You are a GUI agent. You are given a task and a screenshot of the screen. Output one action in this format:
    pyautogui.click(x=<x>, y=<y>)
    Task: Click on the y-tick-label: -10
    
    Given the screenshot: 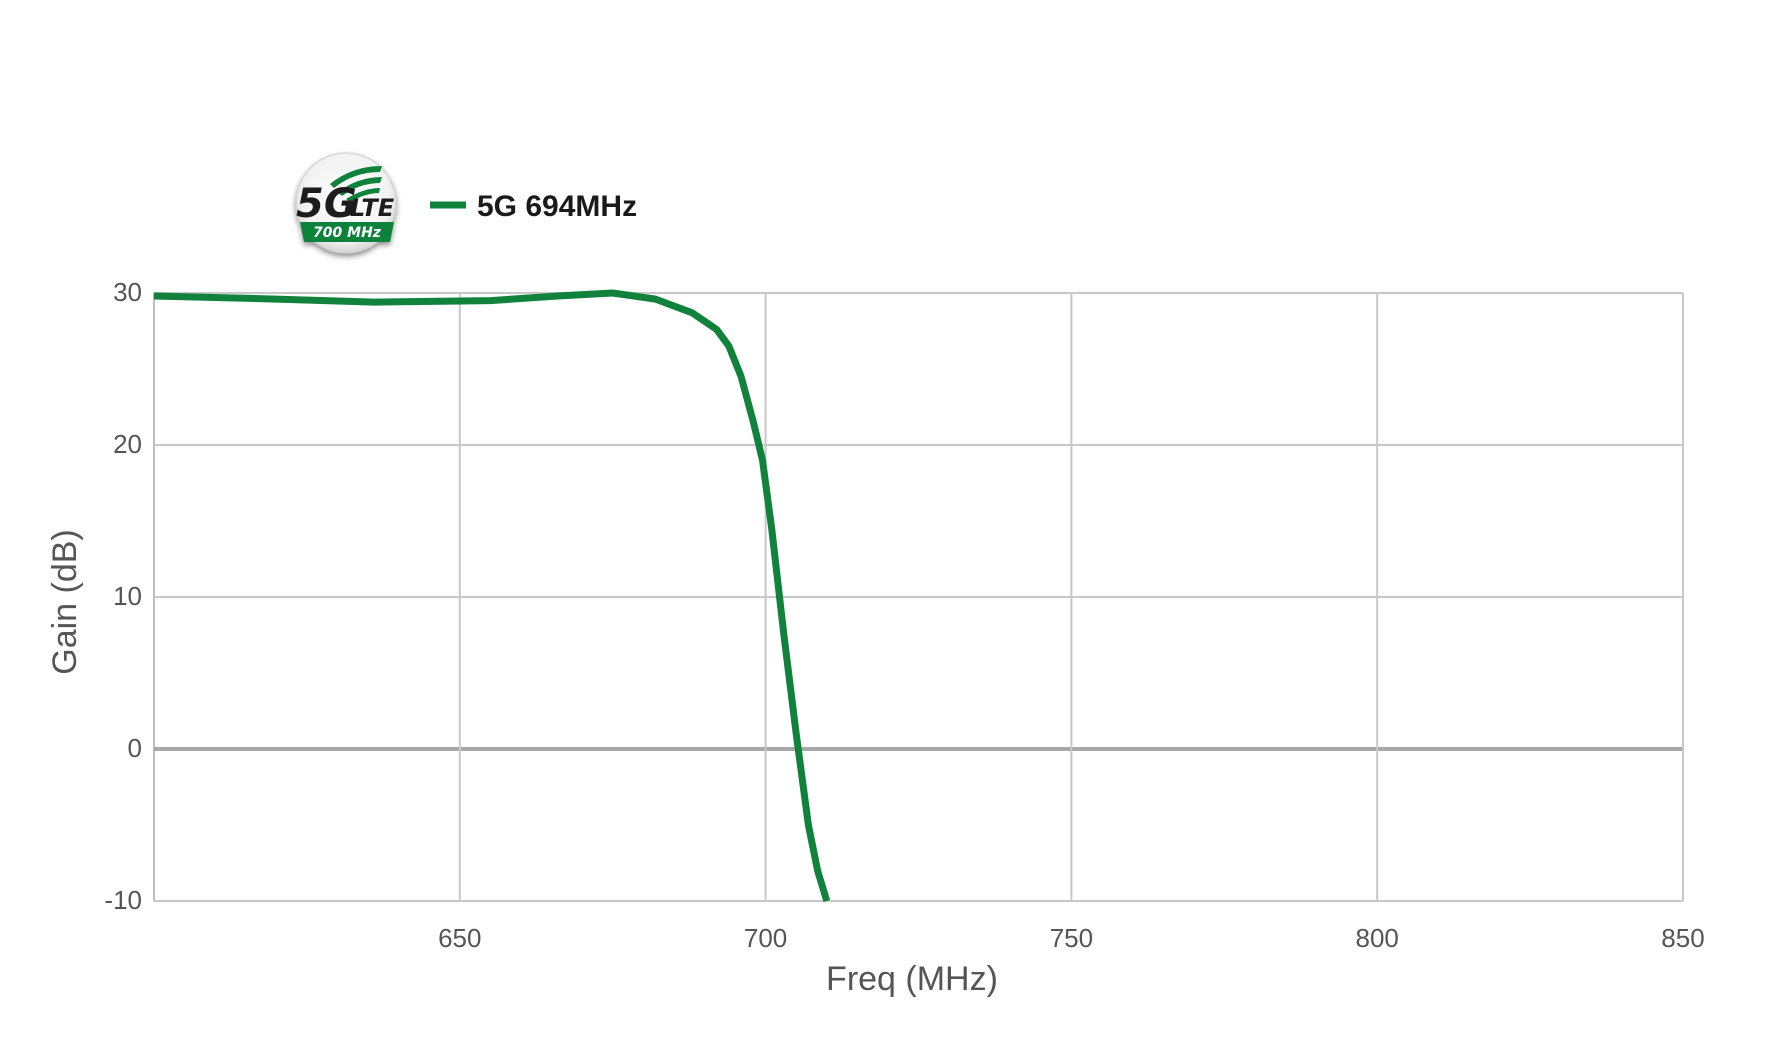 What is the action you would take?
    pyautogui.click(x=123, y=900)
    